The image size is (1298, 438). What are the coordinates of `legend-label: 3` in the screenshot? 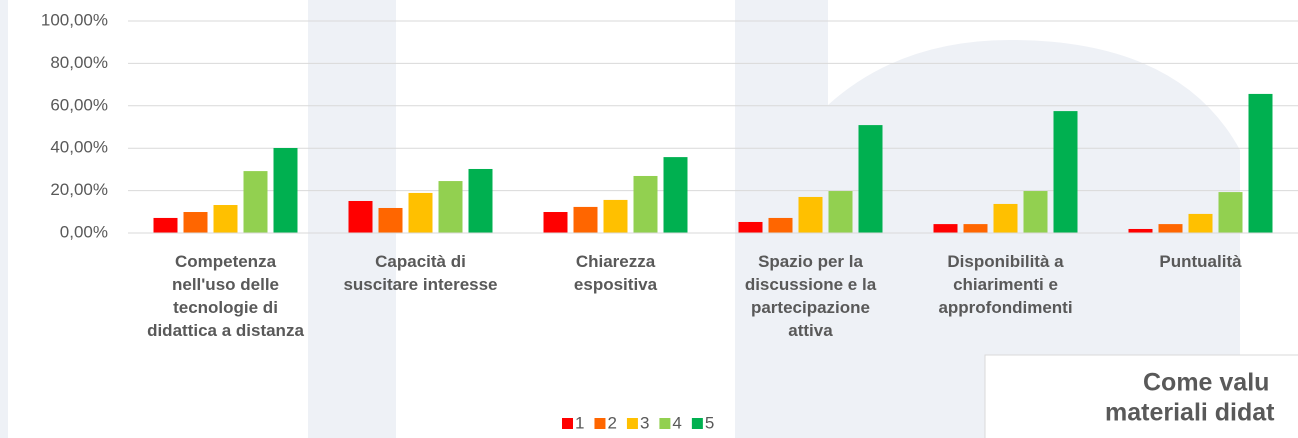 It's located at (644, 422).